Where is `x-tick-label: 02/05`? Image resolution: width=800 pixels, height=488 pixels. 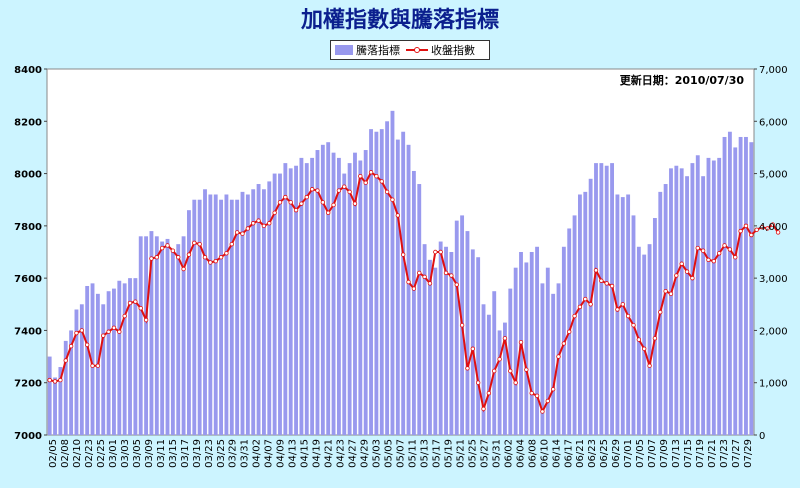 x-tick-label: 02/05 is located at coordinates (53, 453).